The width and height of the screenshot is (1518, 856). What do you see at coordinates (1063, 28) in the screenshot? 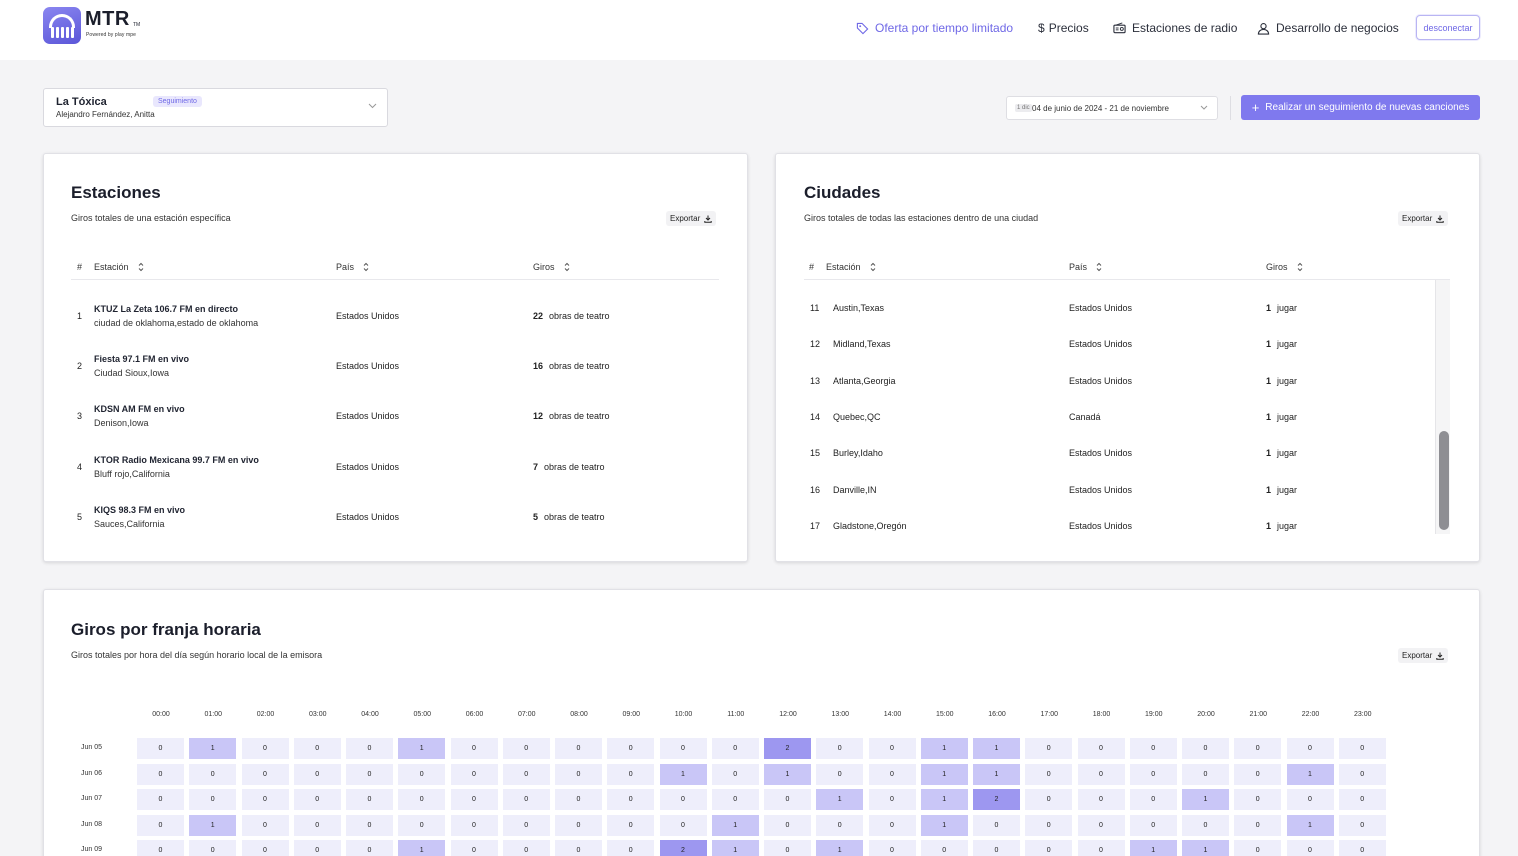
I see `nav-prices: $ Precios` at bounding box center [1063, 28].